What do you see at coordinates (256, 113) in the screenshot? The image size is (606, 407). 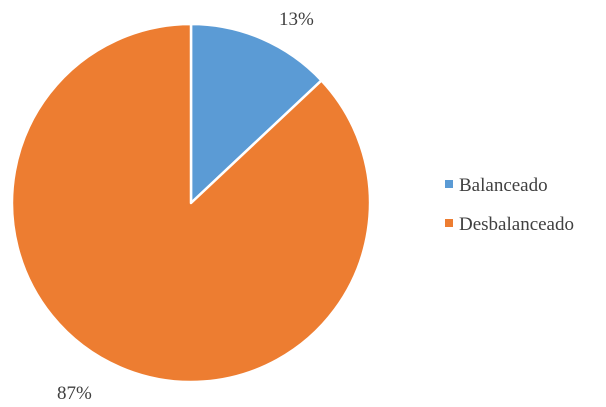 I see `pie-slice-balanceado` at bounding box center [256, 113].